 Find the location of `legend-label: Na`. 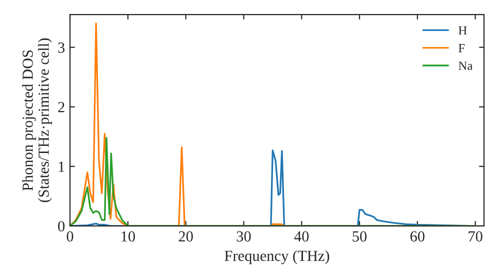

legend-label: Na is located at coordinates (465, 66).